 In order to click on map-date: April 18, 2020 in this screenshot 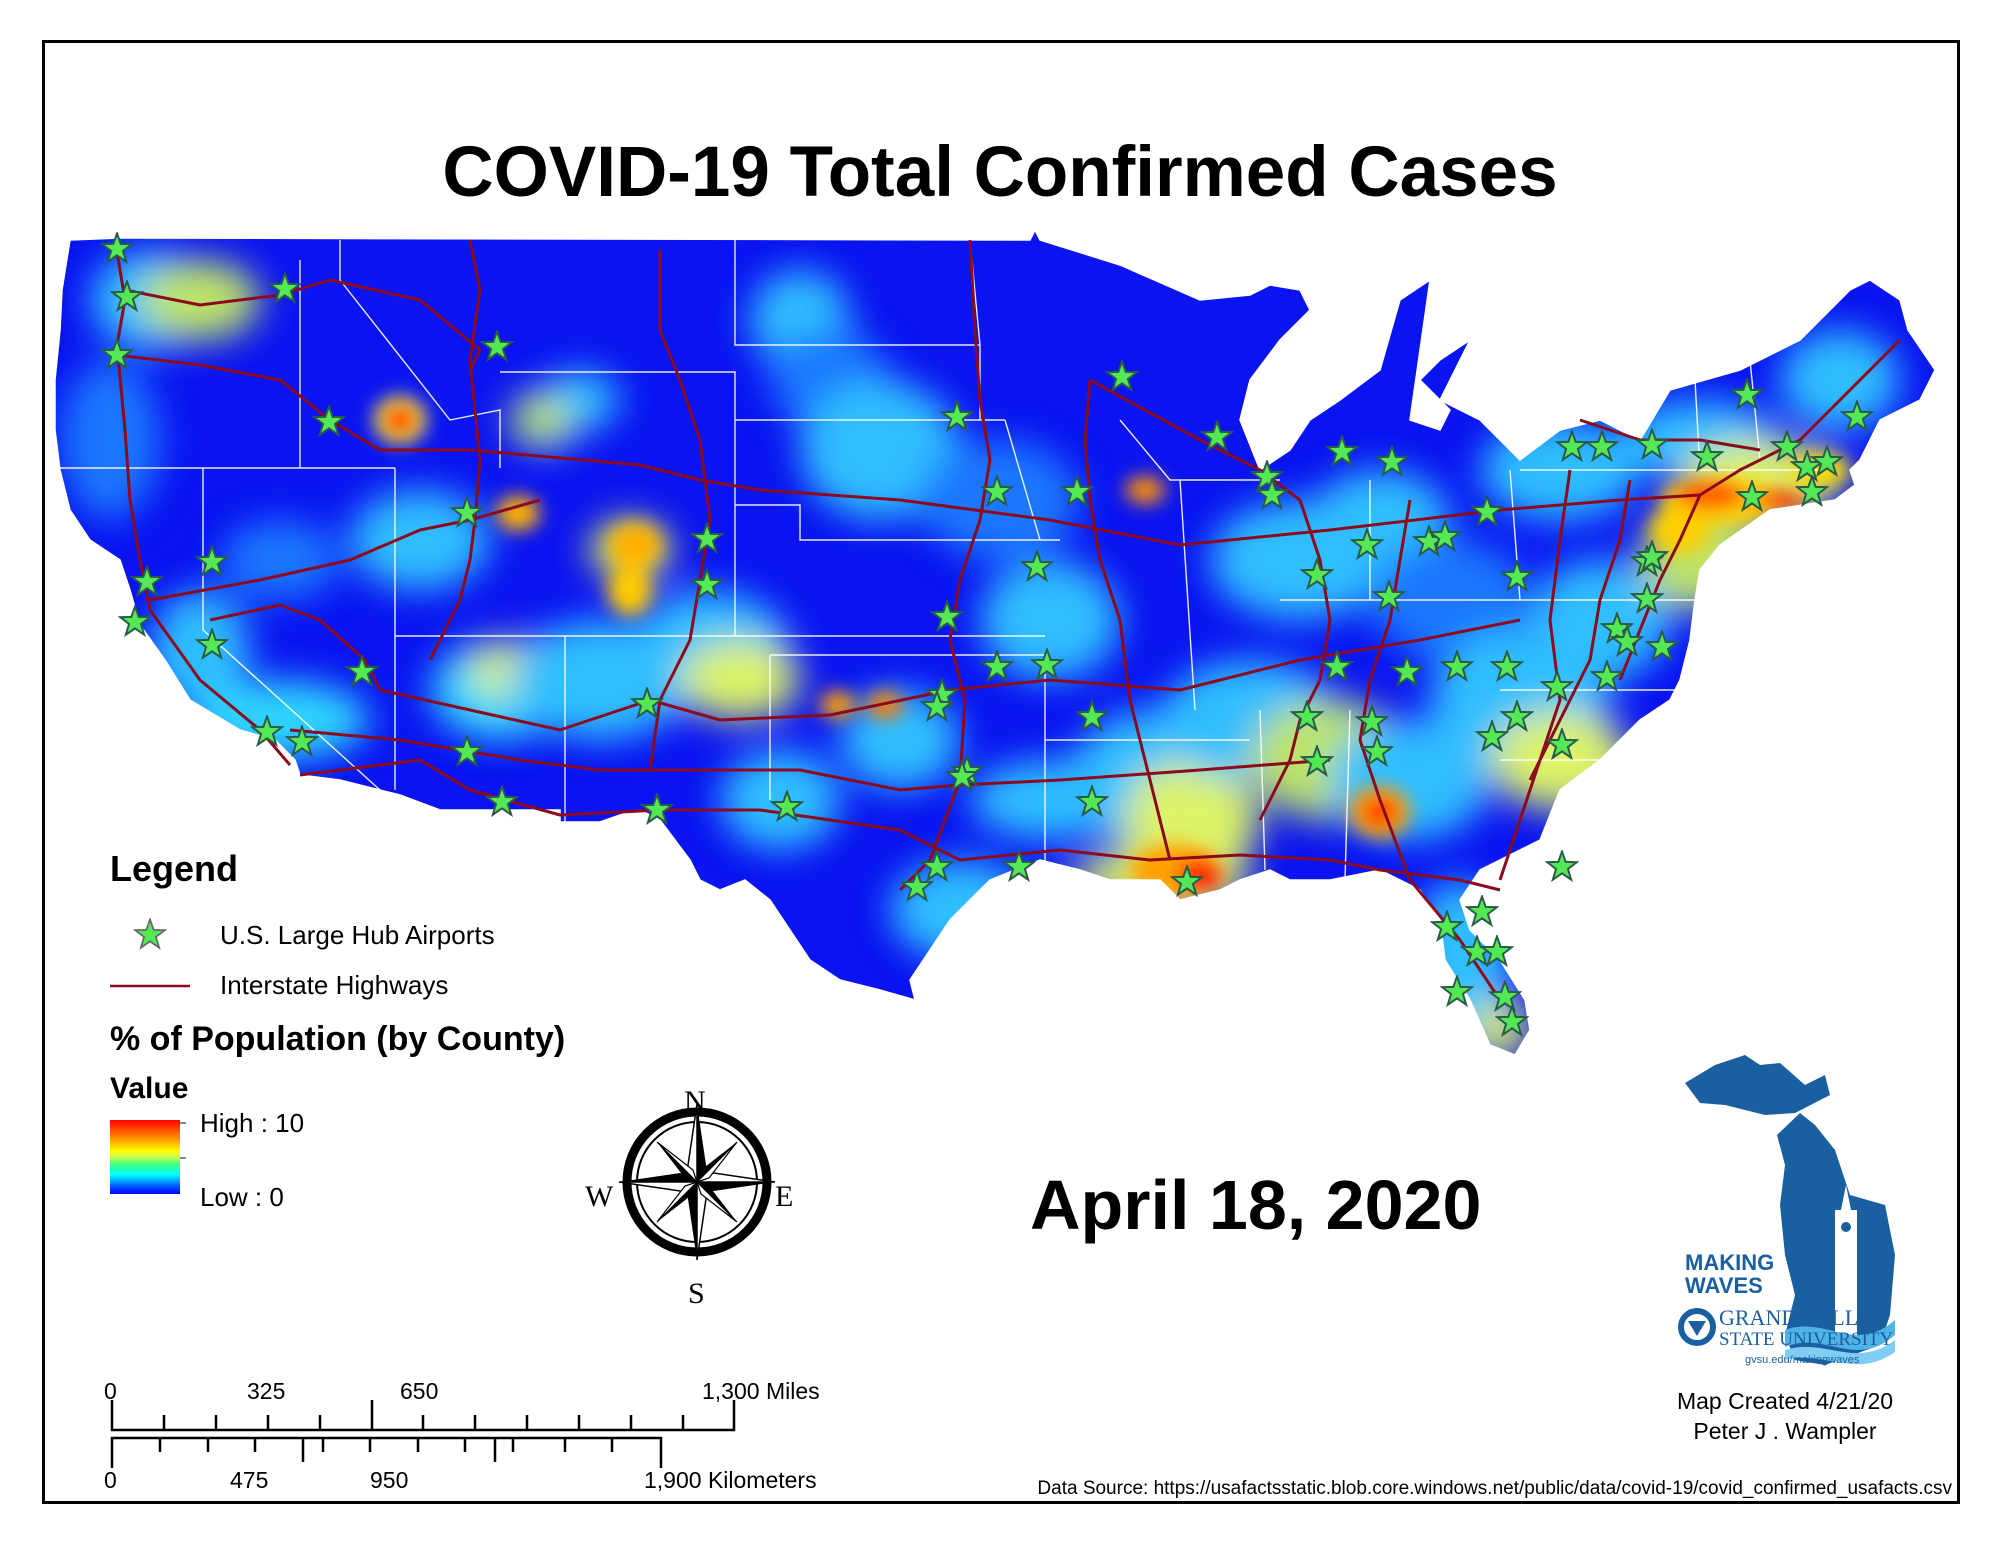, I will do `click(1256, 1205)`.